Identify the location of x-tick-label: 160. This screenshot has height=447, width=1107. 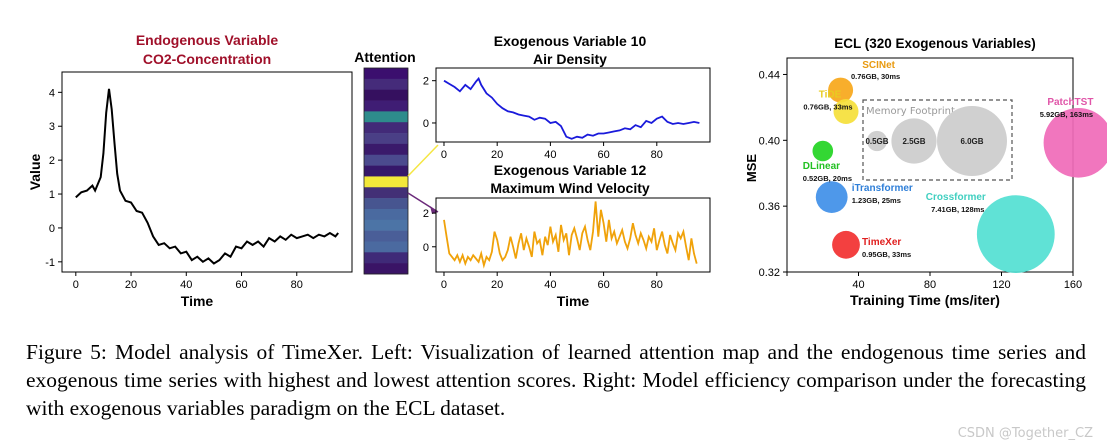
(1073, 285).